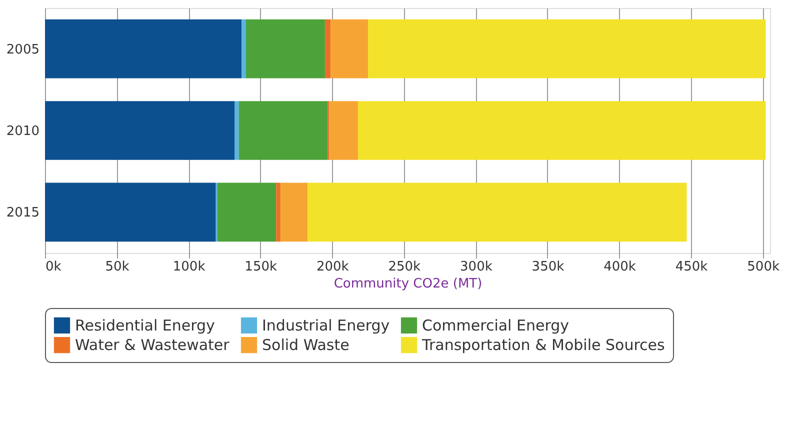  Describe the element at coordinates (23, 213) in the screenshot. I see `y-tick-label: 2015` at that location.